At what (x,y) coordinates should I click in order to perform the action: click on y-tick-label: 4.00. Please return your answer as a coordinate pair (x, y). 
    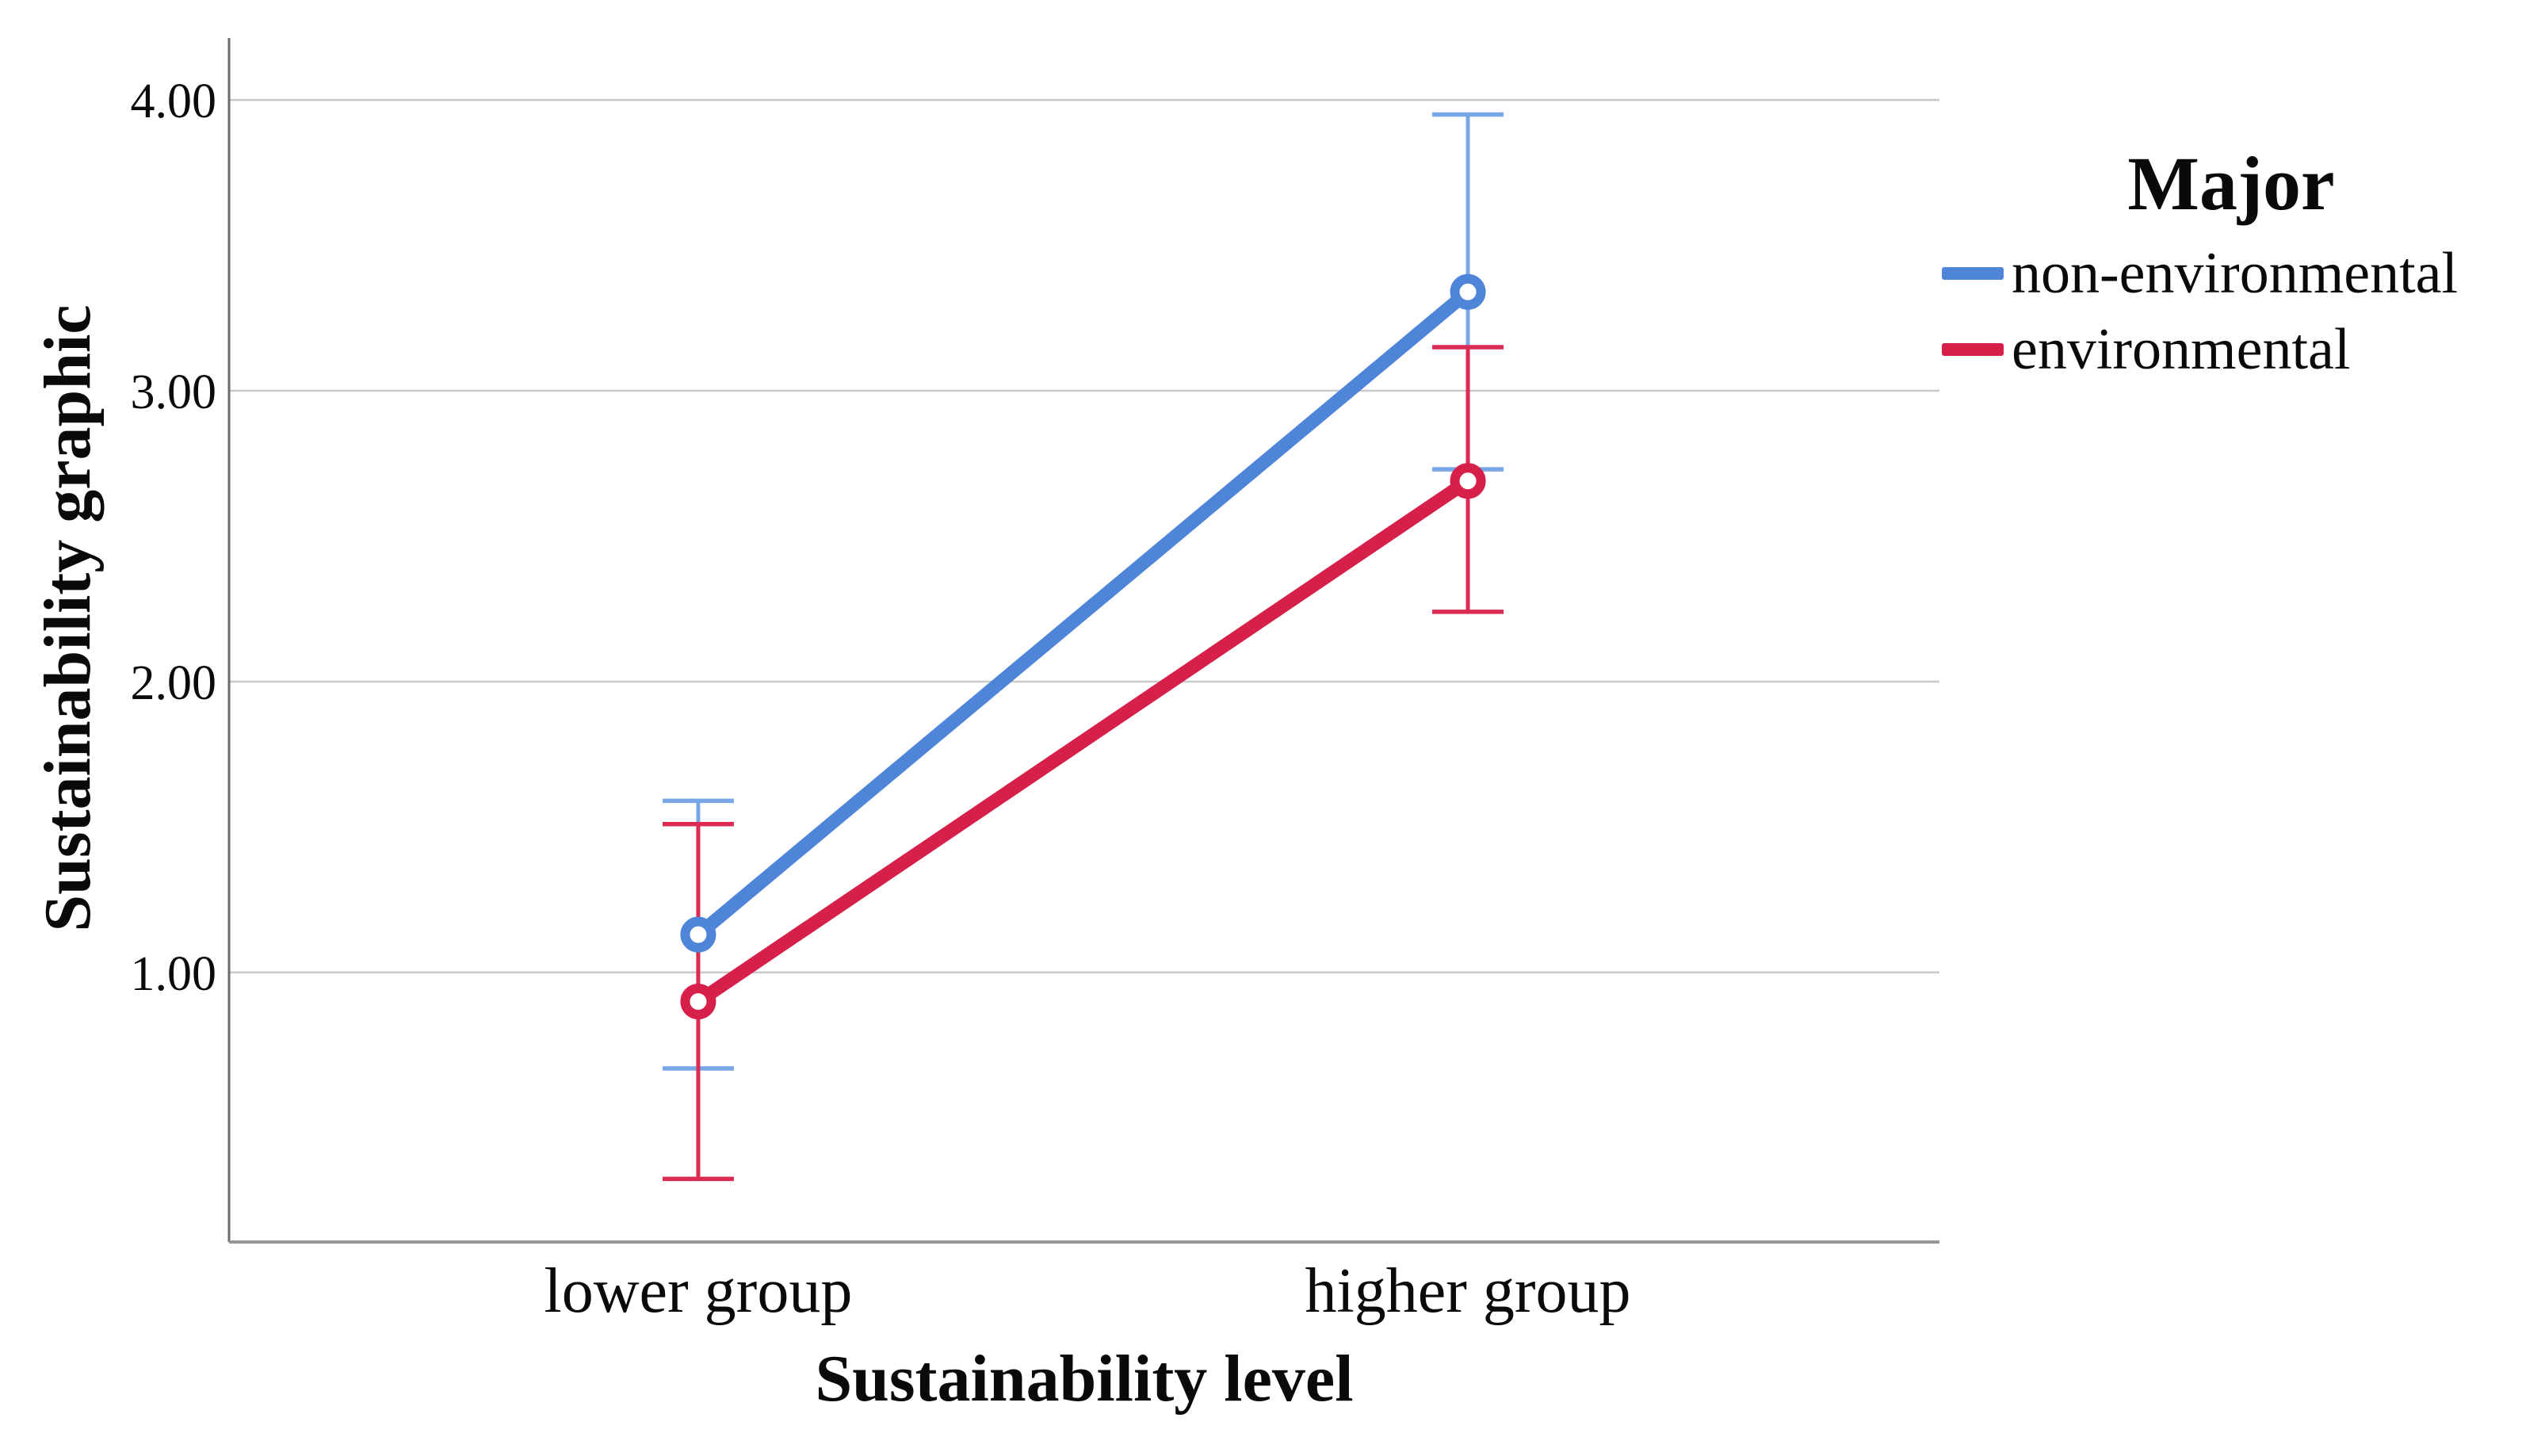
    Looking at the image, I should click on (174, 101).